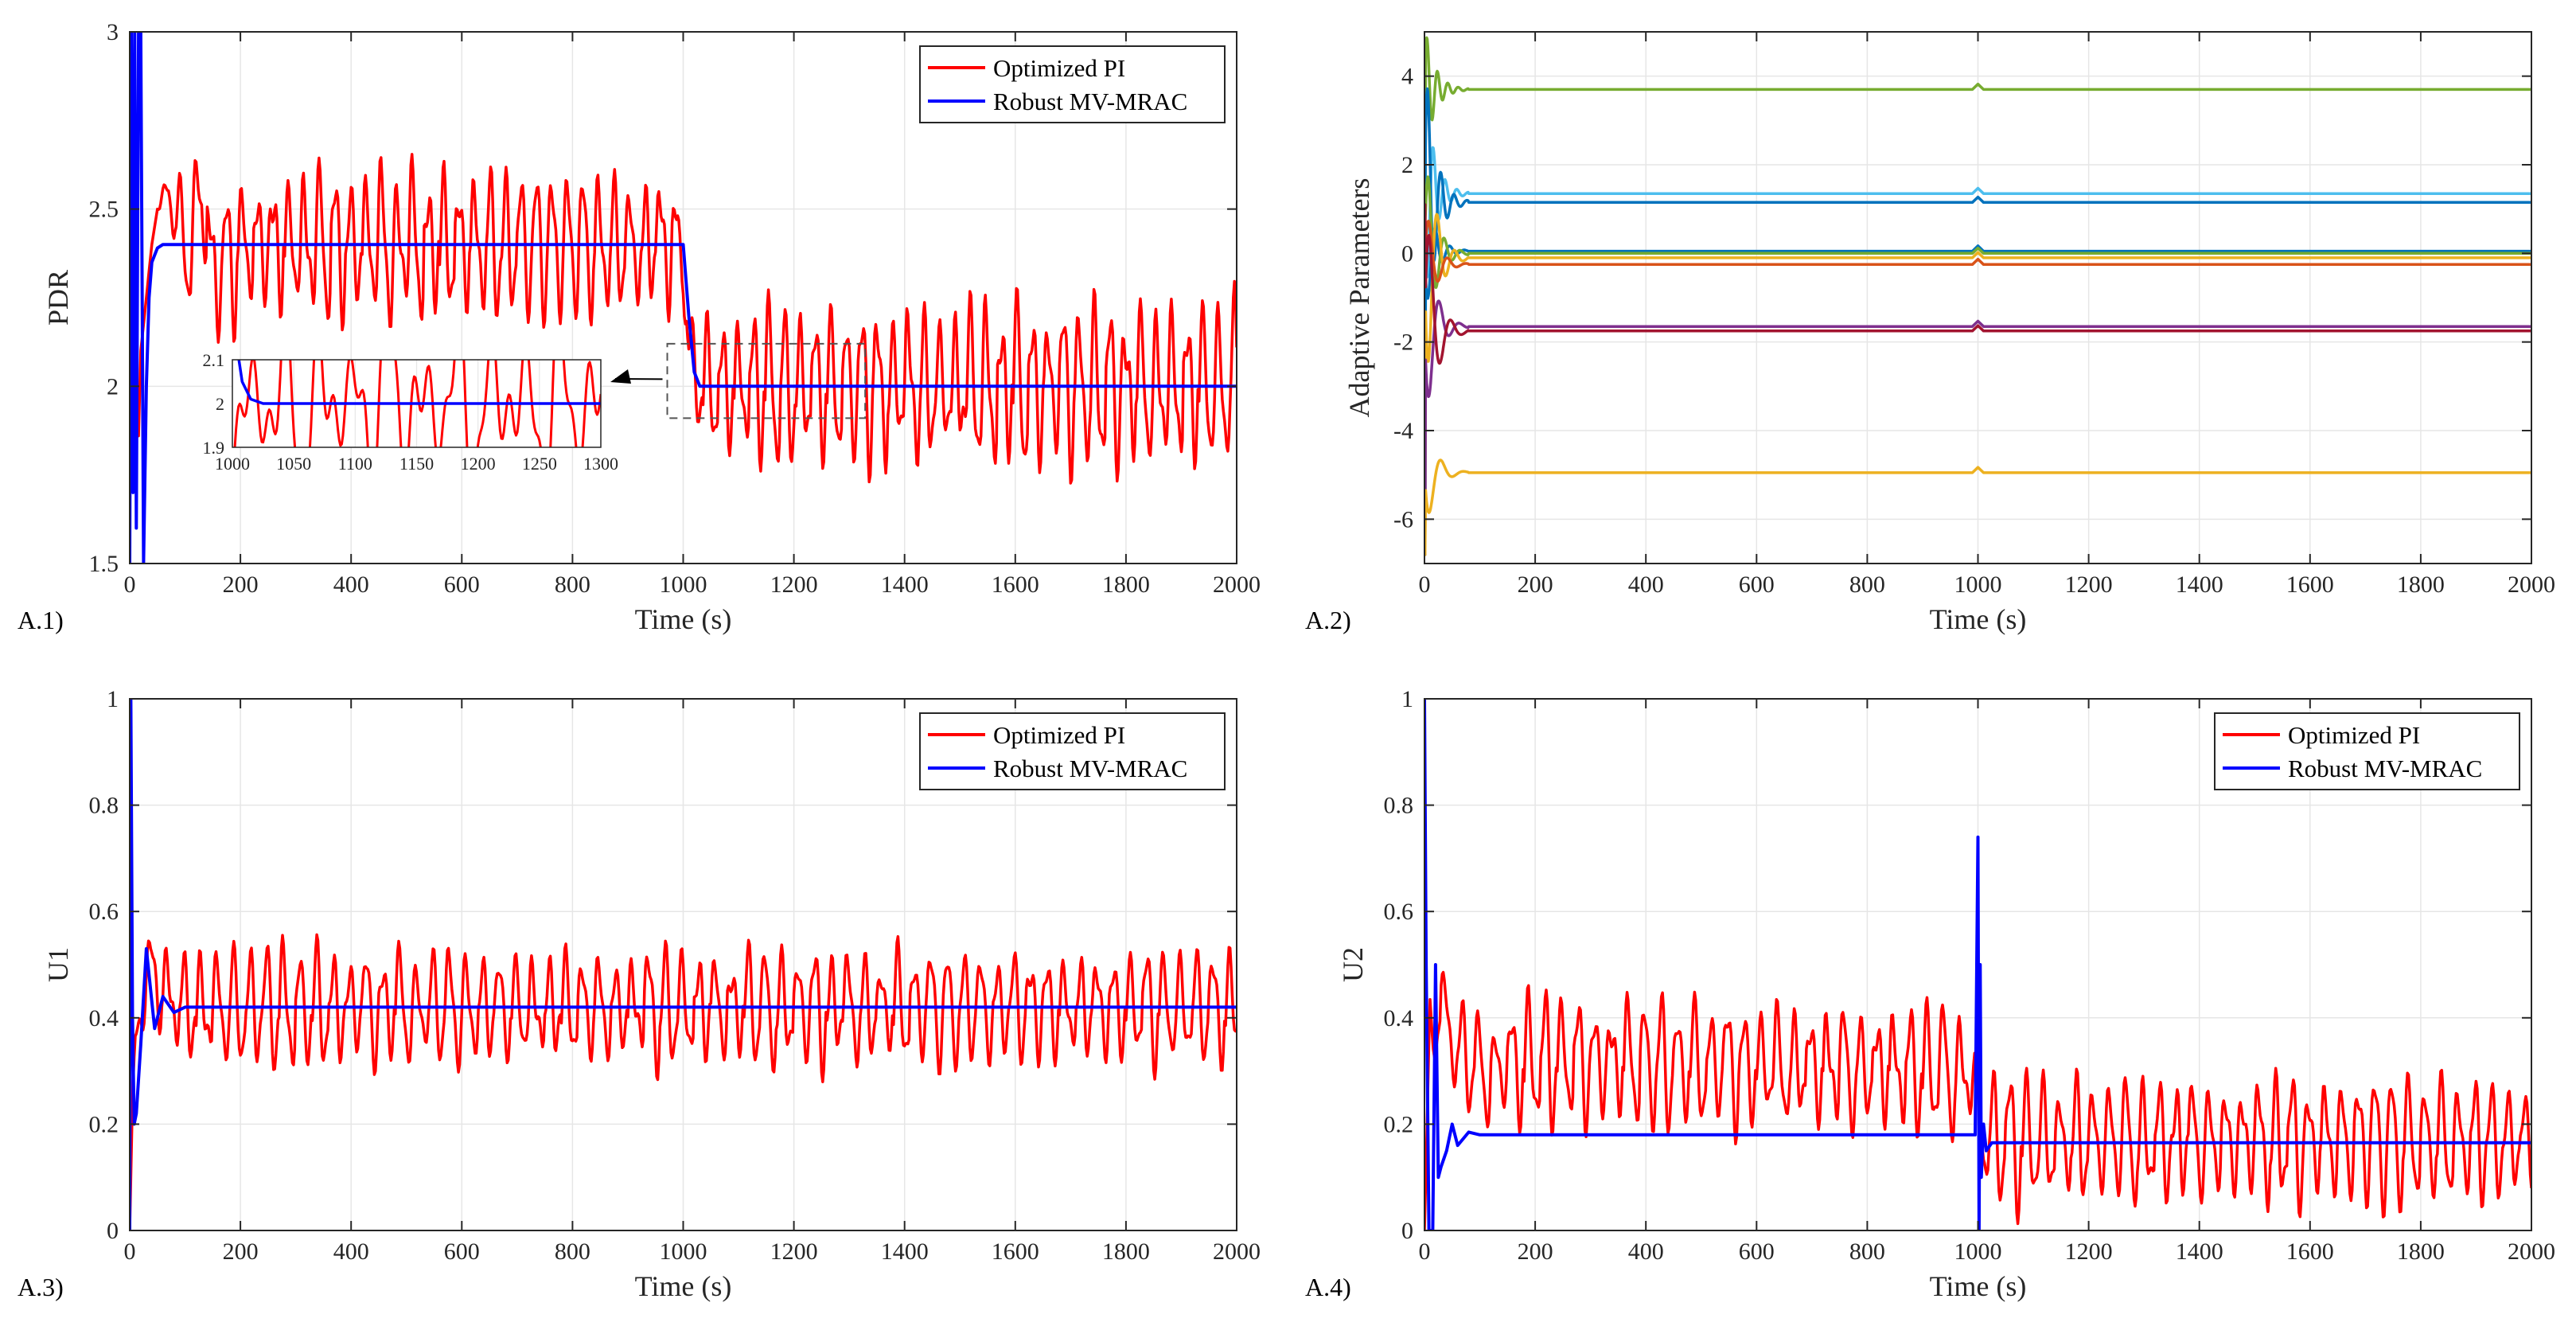 This screenshot has width=2576, height=1326. I want to click on y-axis-label: U2, so click(1353, 964).